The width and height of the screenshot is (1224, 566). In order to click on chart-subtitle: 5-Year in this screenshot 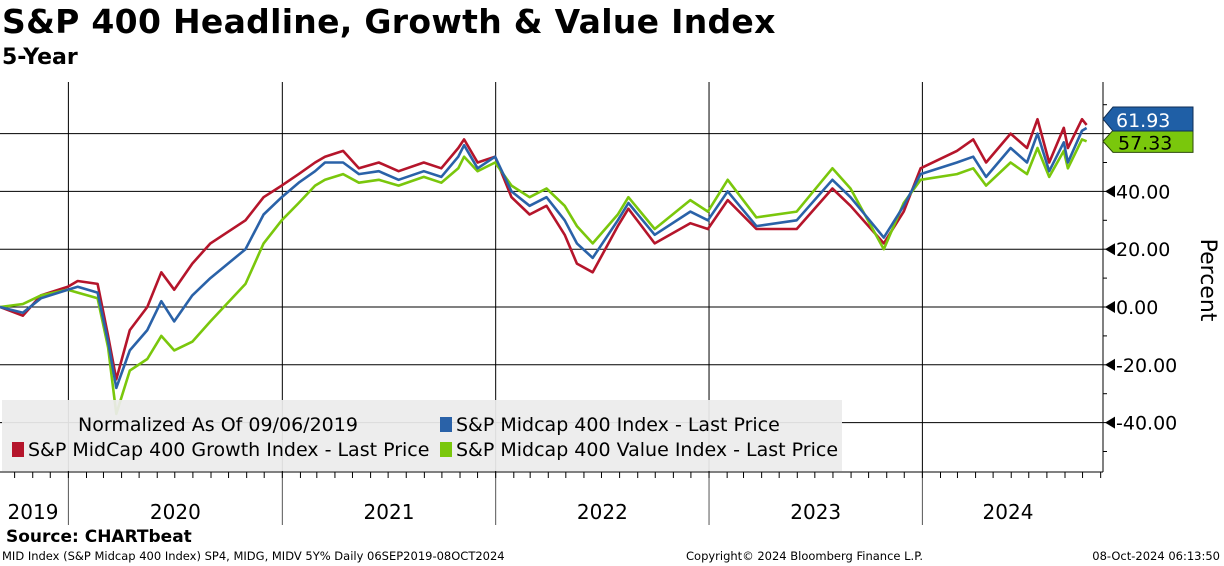, I will do `click(40, 57)`.